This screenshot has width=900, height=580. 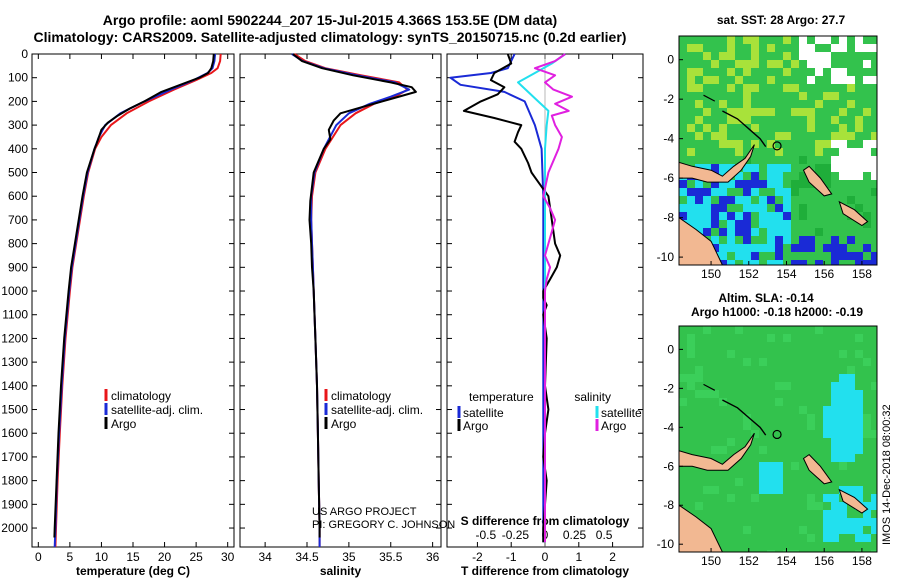 I want to click on map-bottom-title-1: Altim. SLA: -0.14, so click(x=766, y=298).